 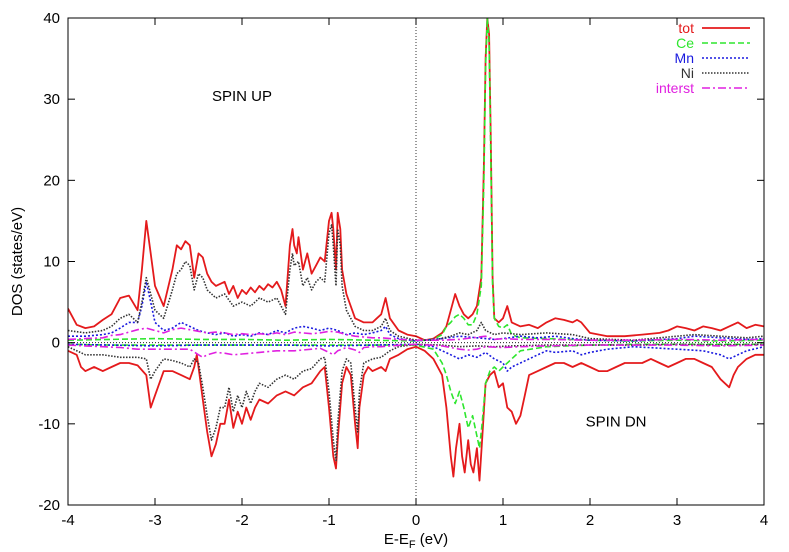 What do you see at coordinates (51, 262) in the screenshot?
I see `y-tick-label: 10` at bounding box center [51, 262].